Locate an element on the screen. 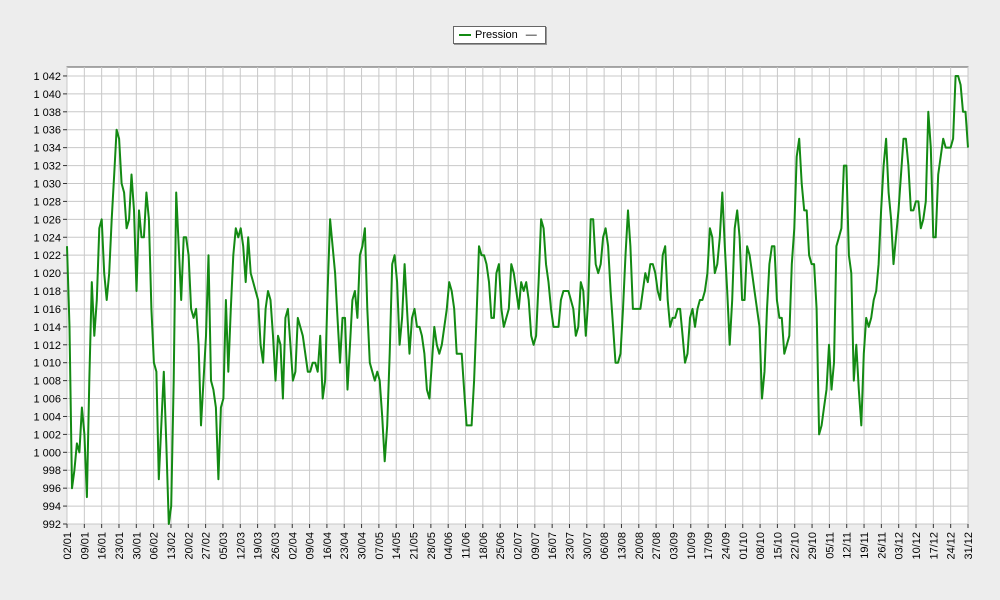 This screenshot has height=600, width=1000. x-tick-label: 18/06 is located at coordinates (484, 546).